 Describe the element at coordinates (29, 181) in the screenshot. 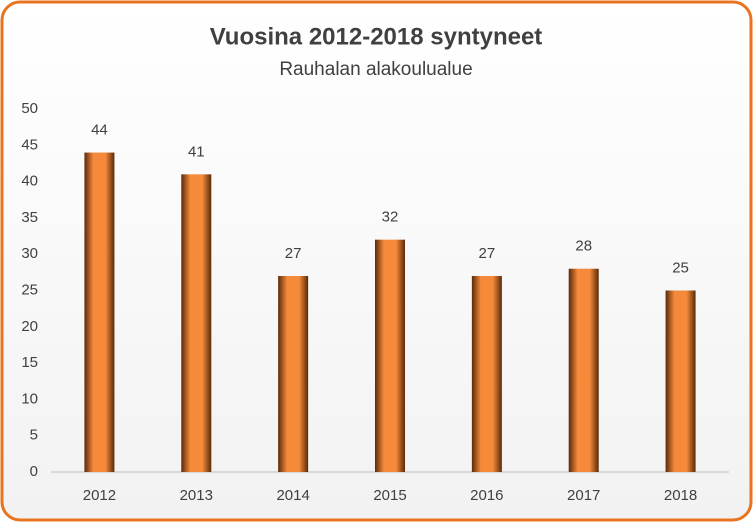

I see `y-tick-label: 40` at that location.